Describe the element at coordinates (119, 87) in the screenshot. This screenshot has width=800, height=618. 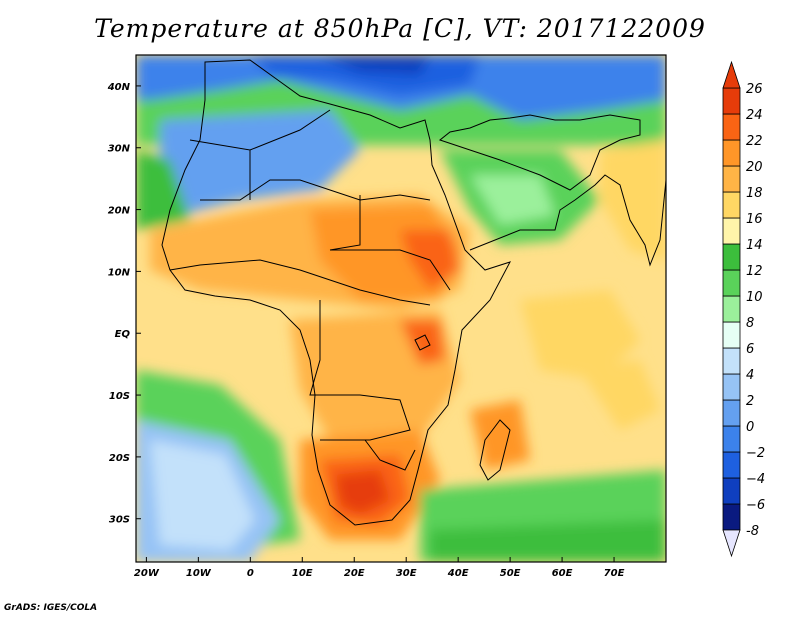
I see `lat-tick-label: 40N` at that location.